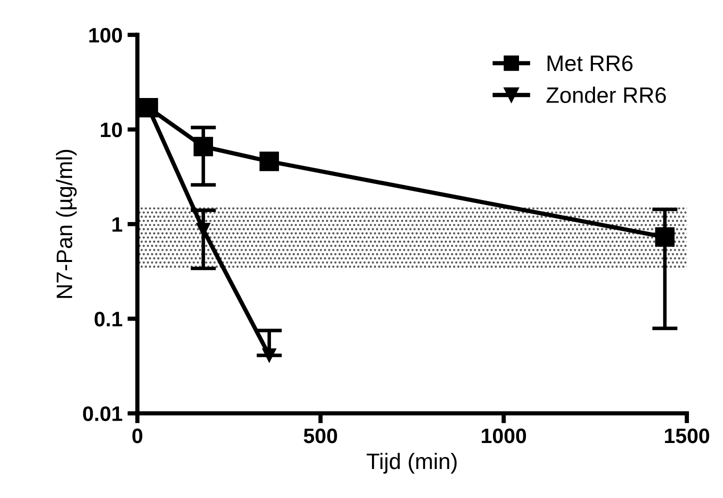 This screenshot has height=498, width=723. What do you see at coordinates (606, 95) in the screenshot?
I see `legend-label: Zonder RR6` at bounding box center [606, 95].